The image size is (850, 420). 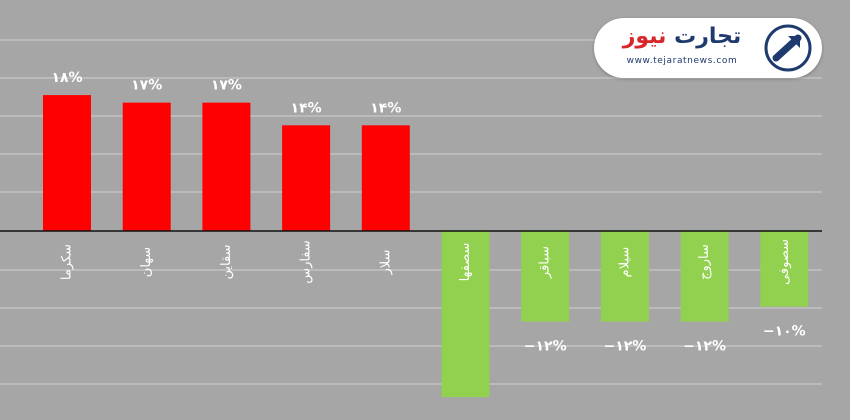 I want to click on value-label-4: ۱۴%, so click(x=385, y=108).